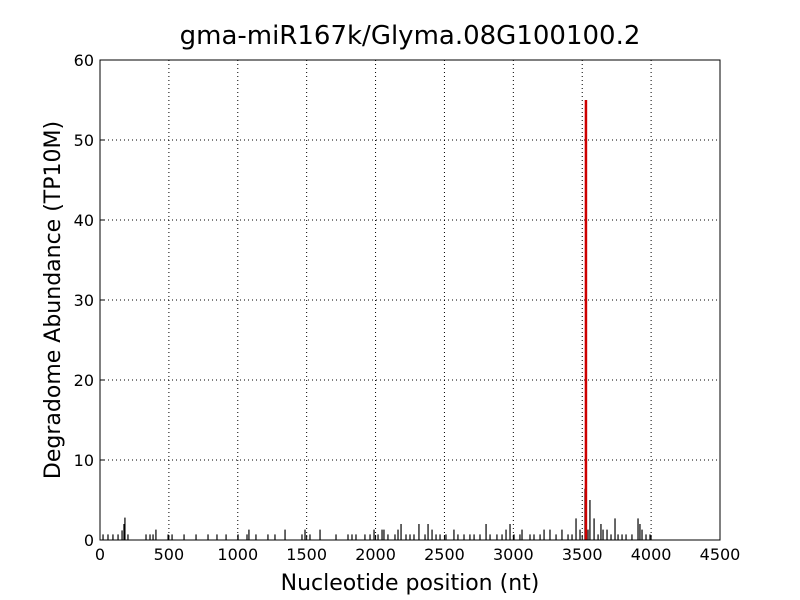 This screenshot has width=800, height=600. What do you see at coordinates (89, 540) in the screenshot?
I see `y-tick-label: 0` at bounding box center [89, 540].